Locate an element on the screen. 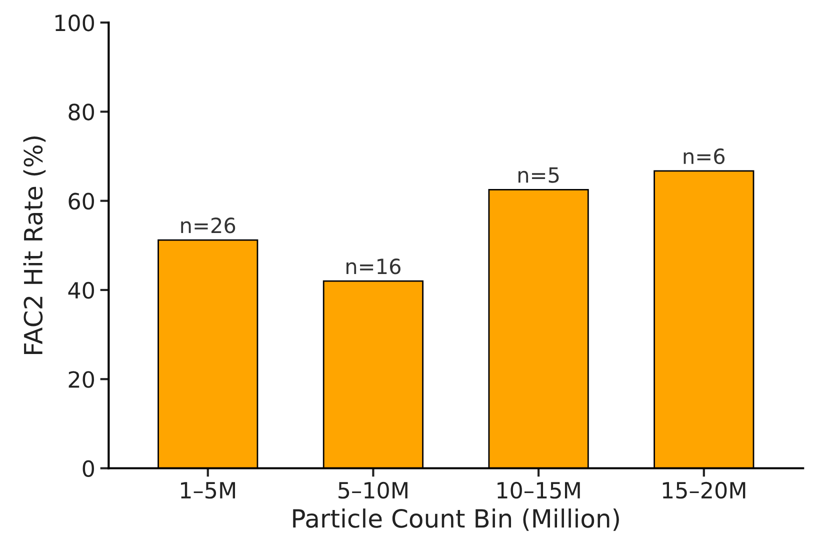 The height and width of the screenshot is (537, 817). y-tick-label: 20 is located at coordinates (81, 379).